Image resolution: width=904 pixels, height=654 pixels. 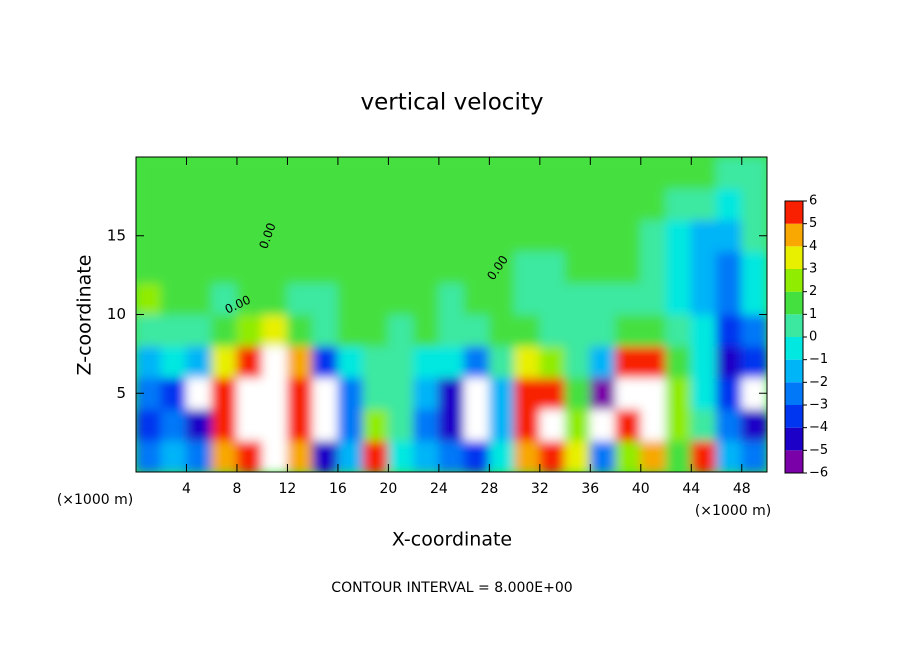 What do you see at coordinates (818, 382) in the screenshot?
I see `colorbar-tick-label: −2` at bounding box center [818, 382].